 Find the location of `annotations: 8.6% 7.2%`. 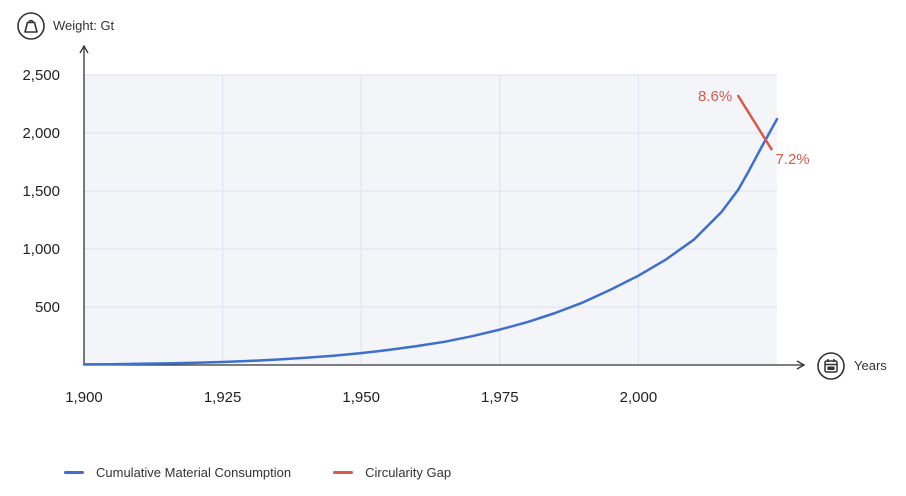

annotations: 8.6% 7.2% is located at coordinates (754, 128).